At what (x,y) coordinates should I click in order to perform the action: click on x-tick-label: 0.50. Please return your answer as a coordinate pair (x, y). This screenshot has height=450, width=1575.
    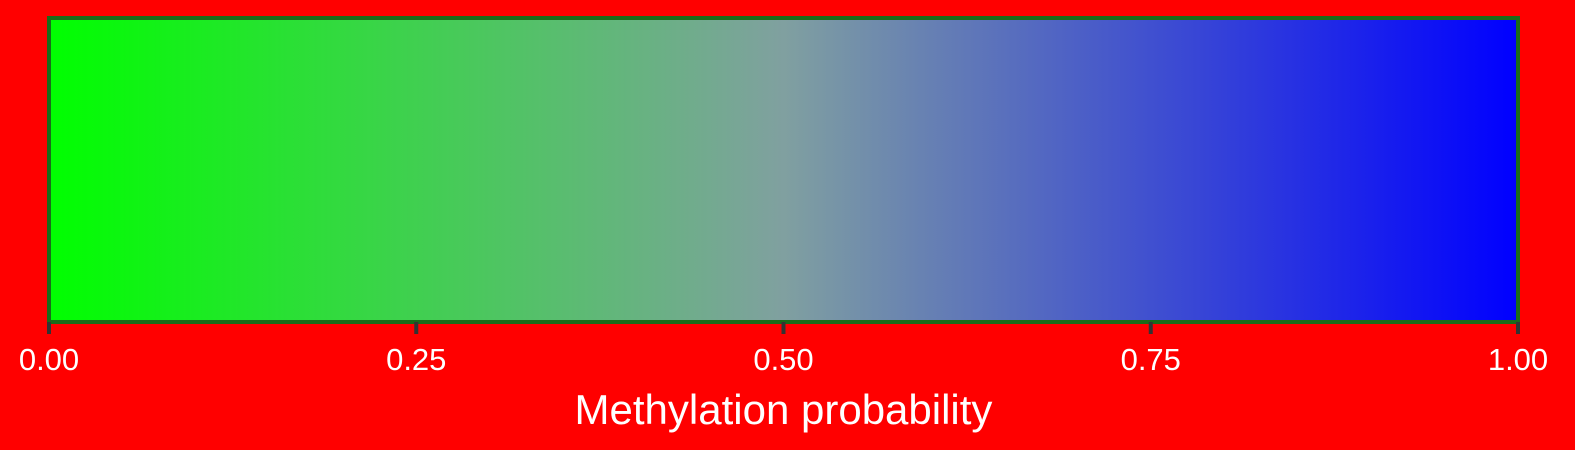
    Looking at the image, I should click on (783, 359).